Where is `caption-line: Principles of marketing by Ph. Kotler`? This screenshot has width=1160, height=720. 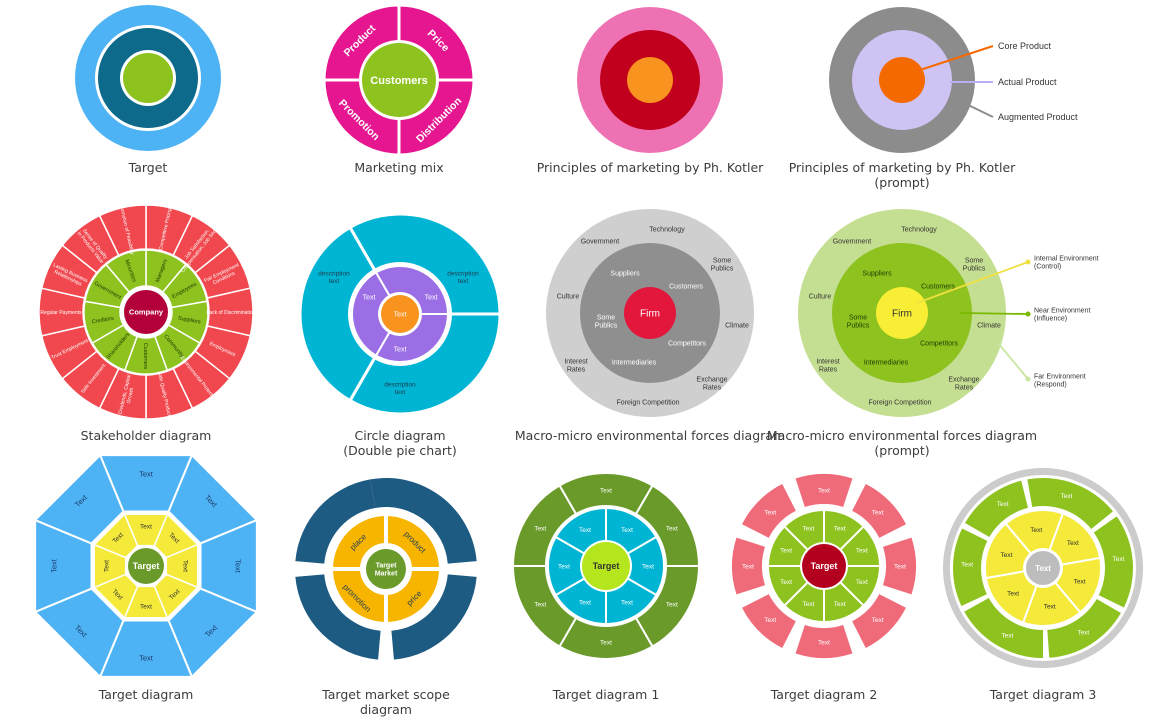
caption-line: Principles of marketing by Ph. Kotler is located at coordinates (650, 167).